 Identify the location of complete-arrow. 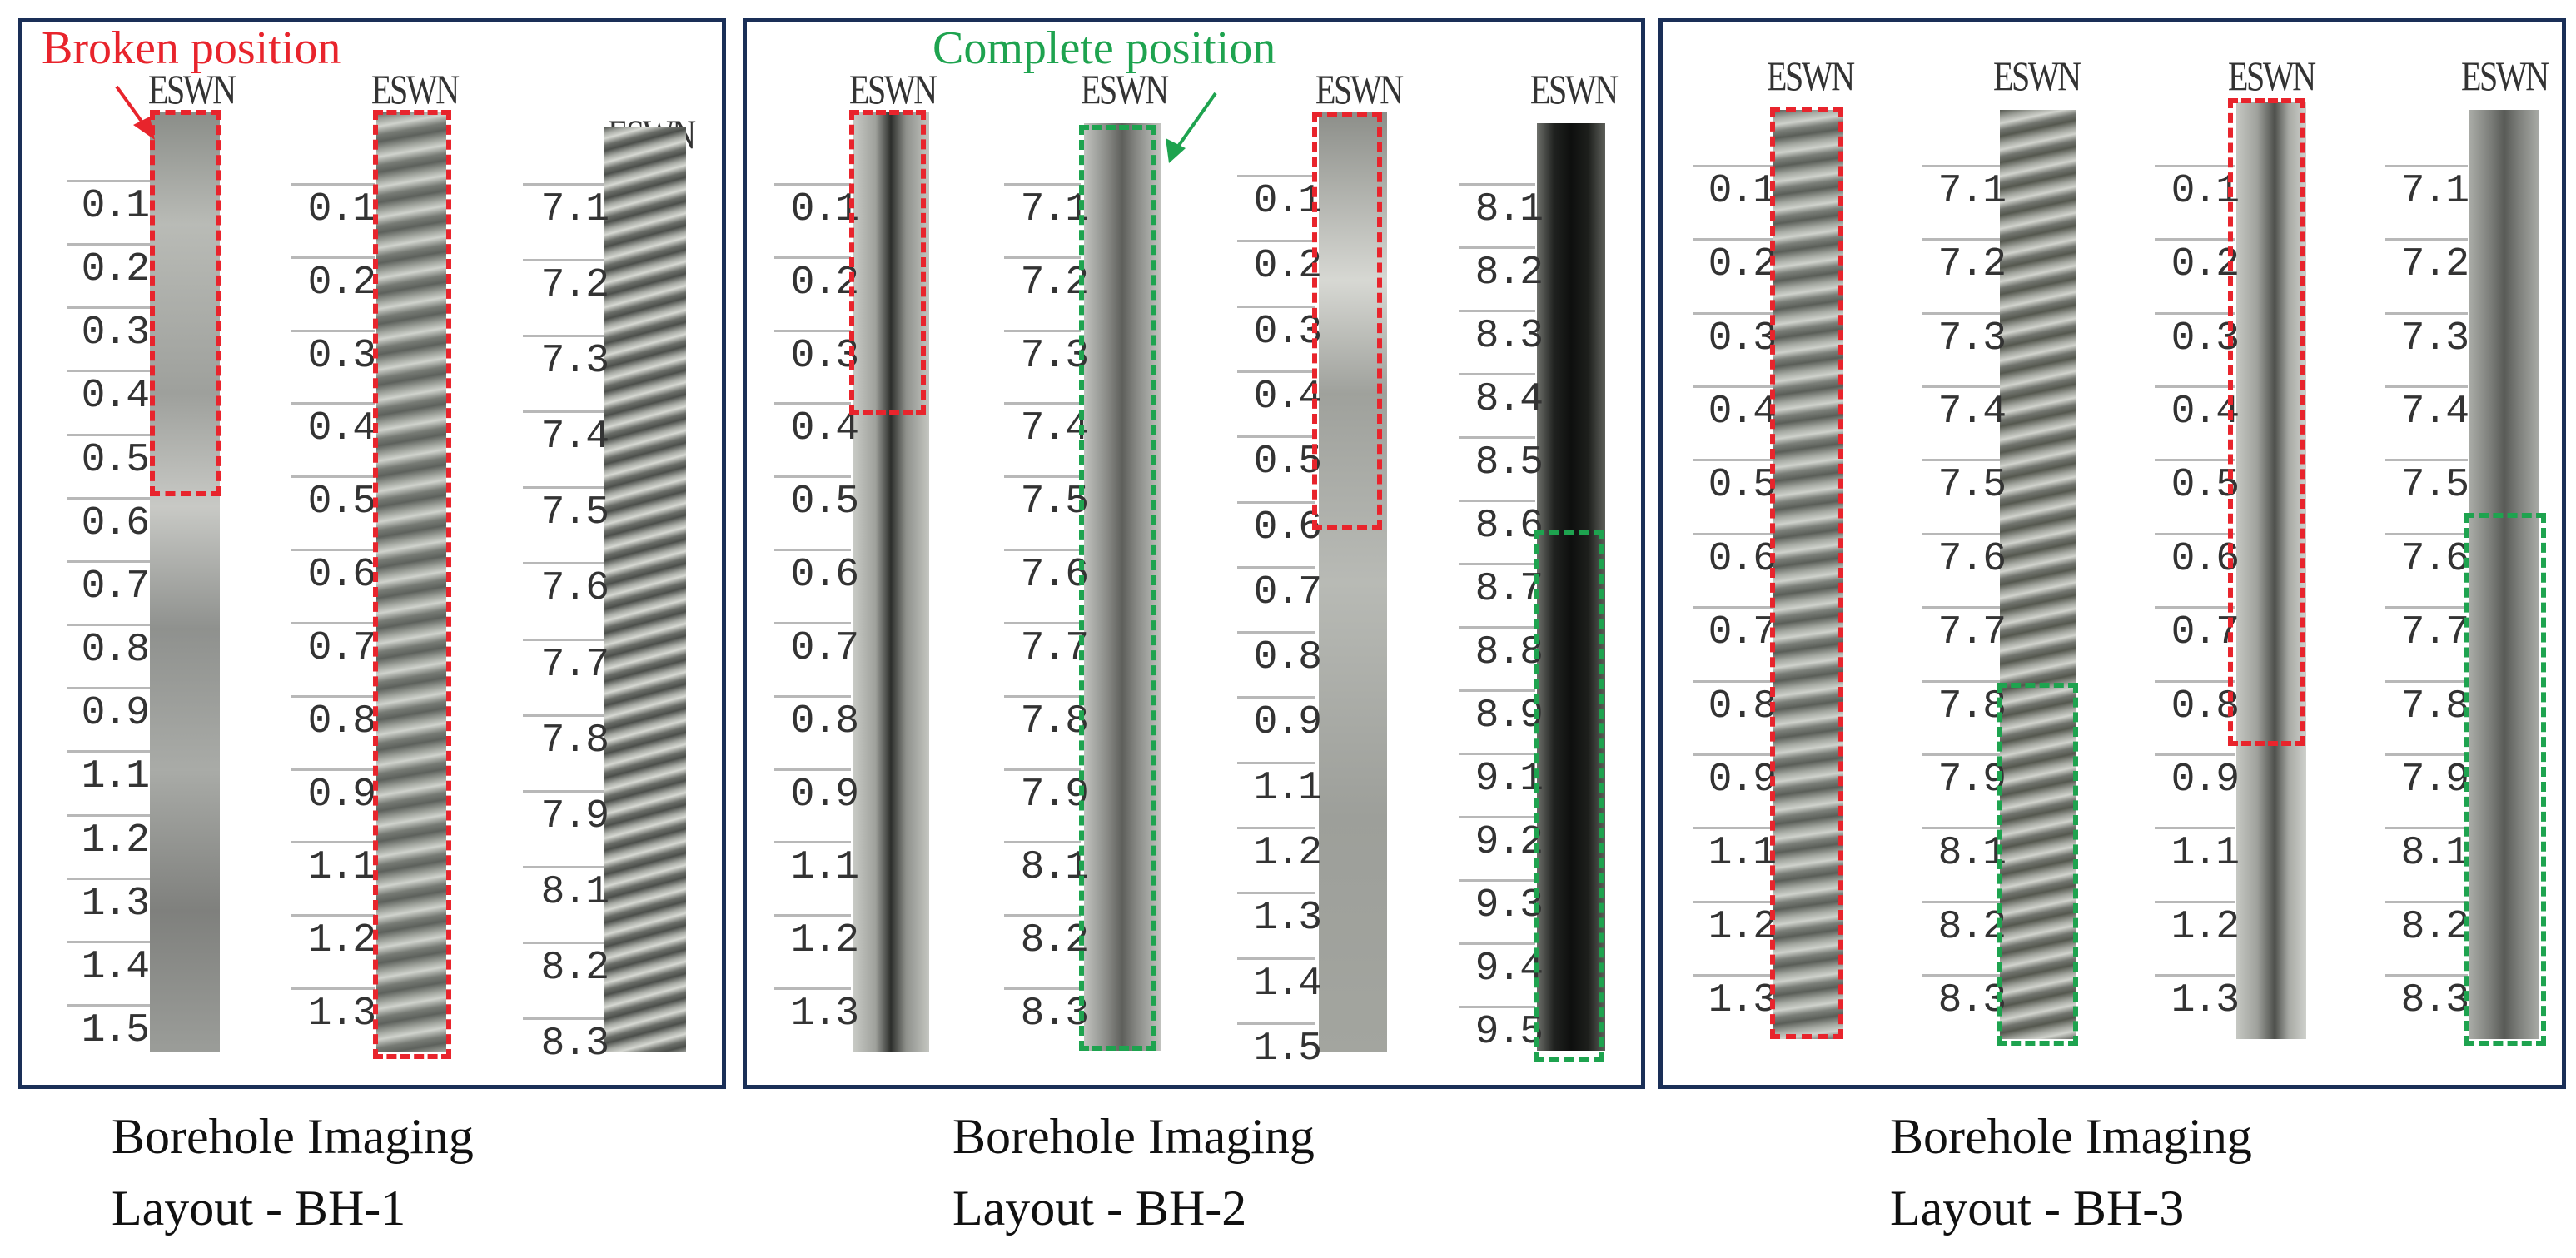
(1191, 128).